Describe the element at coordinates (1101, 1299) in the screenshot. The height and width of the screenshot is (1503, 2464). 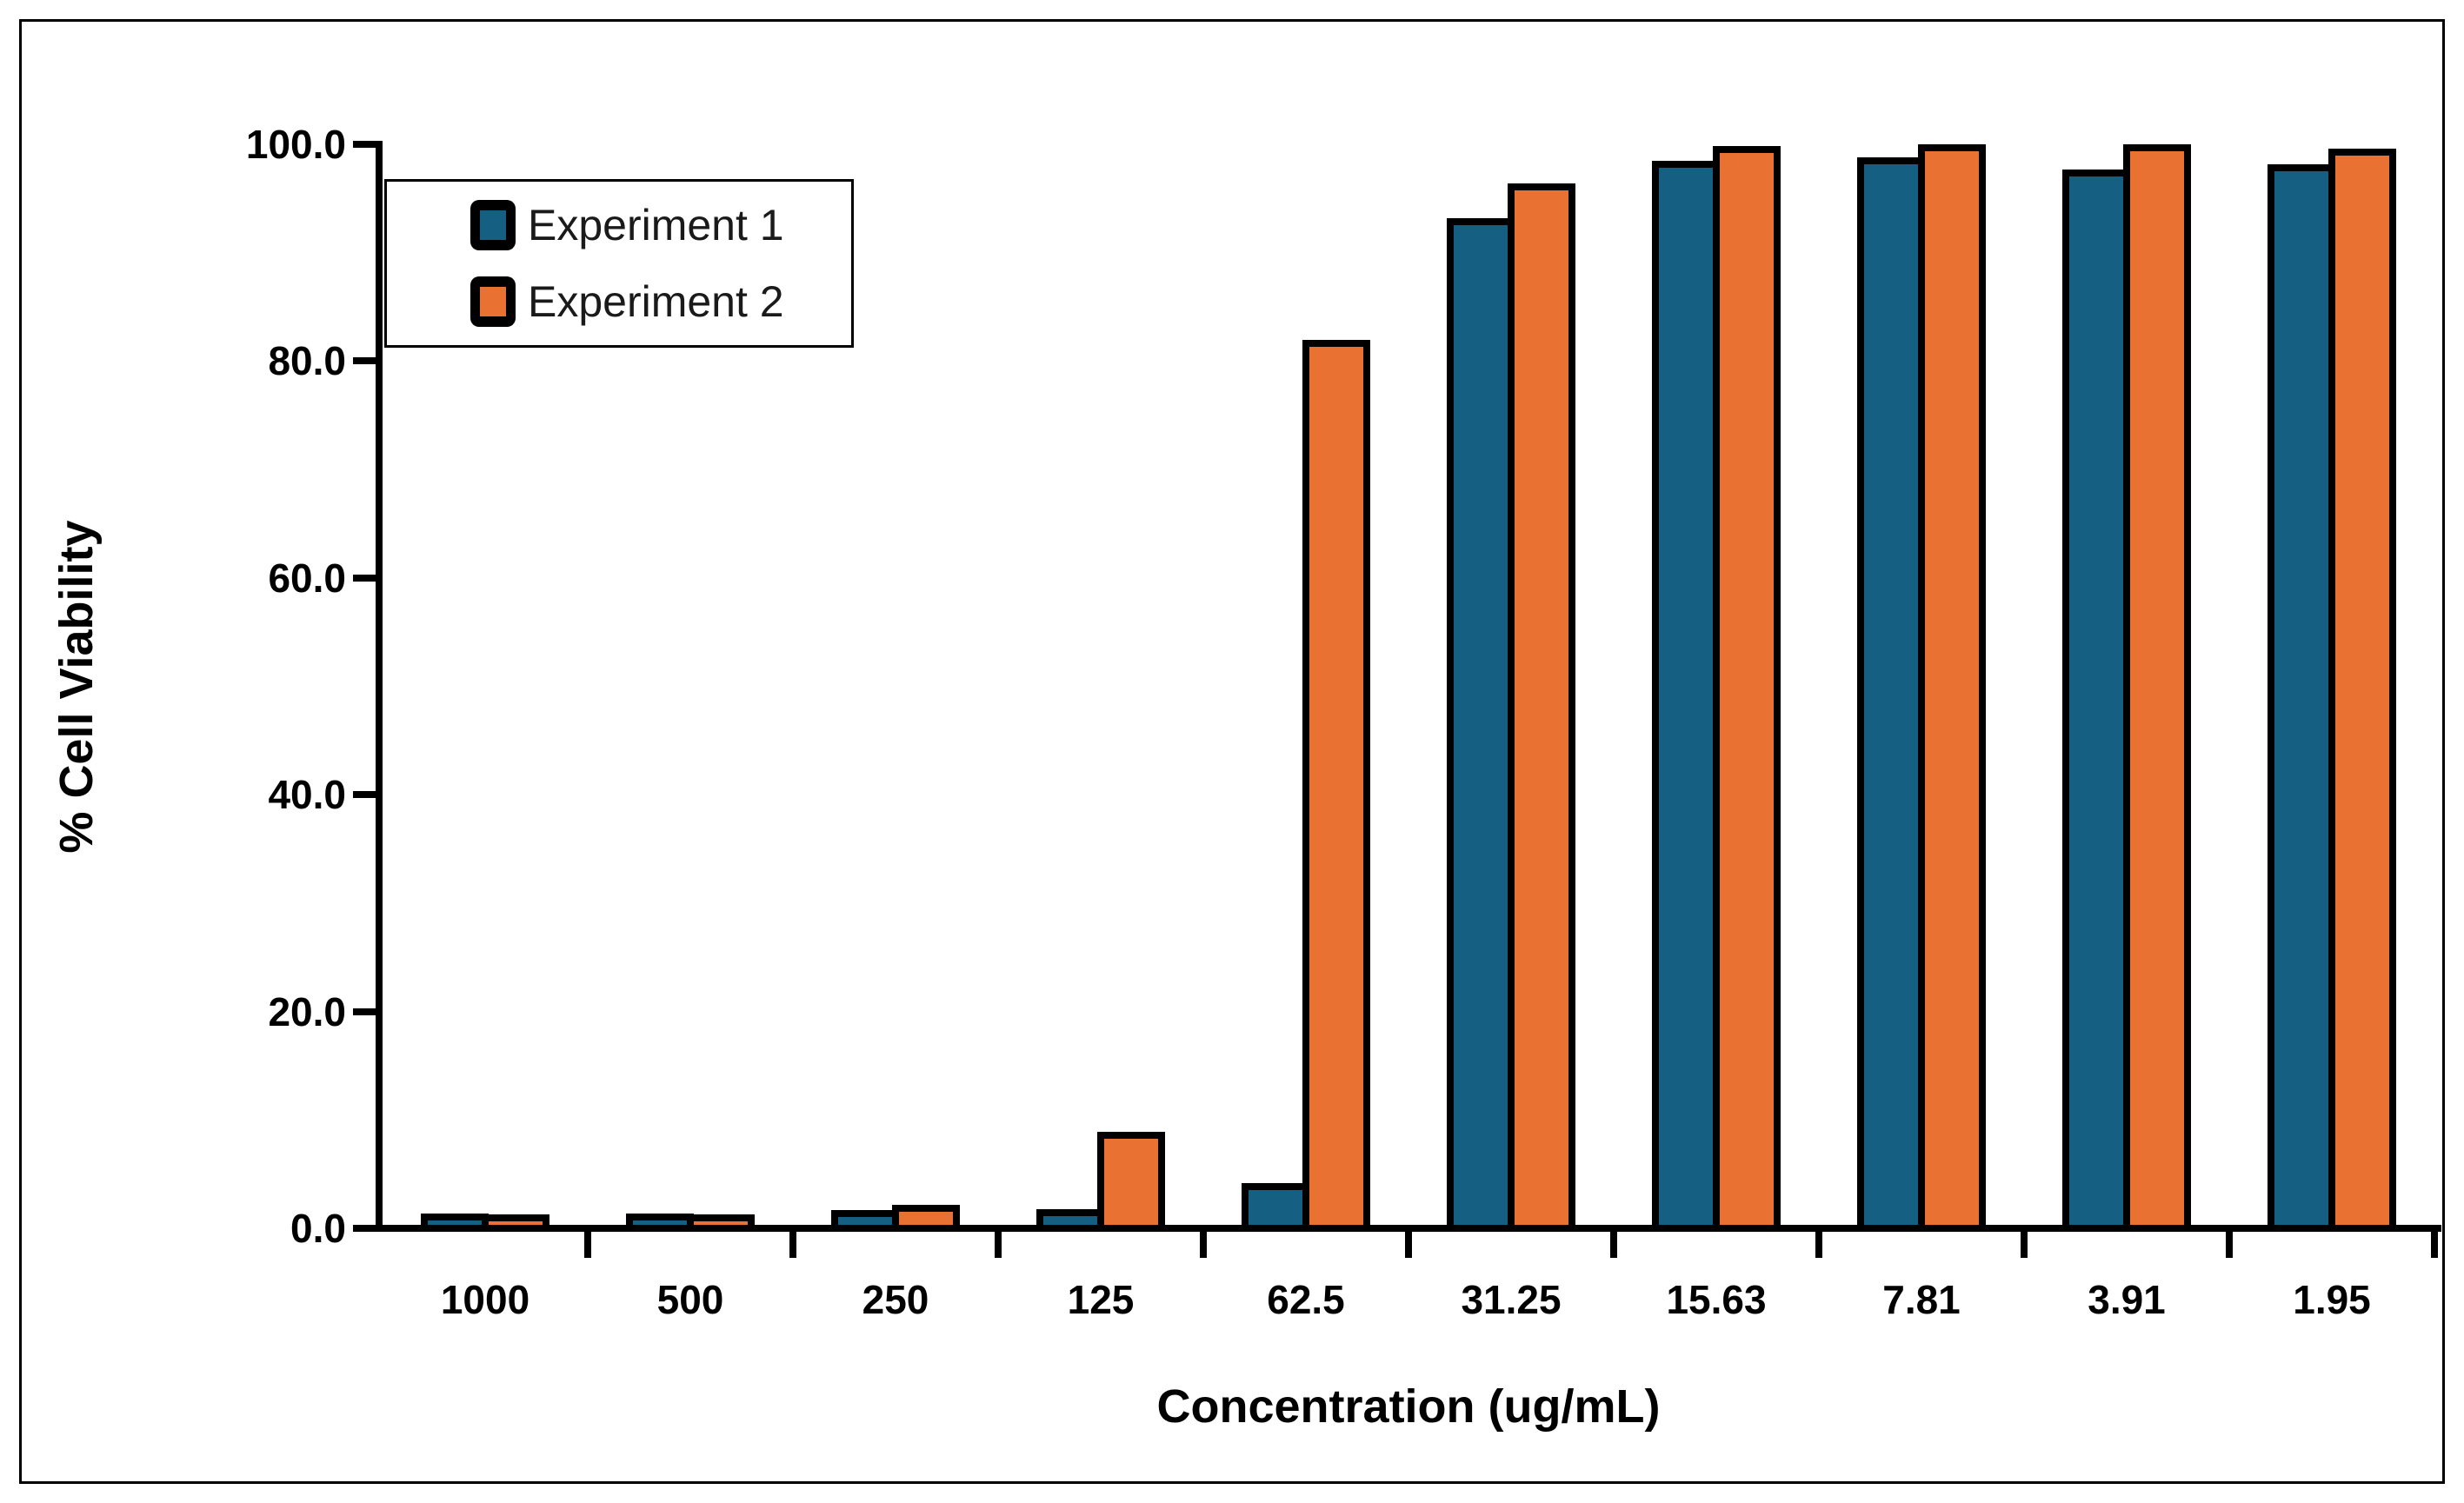
I see `x-tick-label-125: 125` at that location.